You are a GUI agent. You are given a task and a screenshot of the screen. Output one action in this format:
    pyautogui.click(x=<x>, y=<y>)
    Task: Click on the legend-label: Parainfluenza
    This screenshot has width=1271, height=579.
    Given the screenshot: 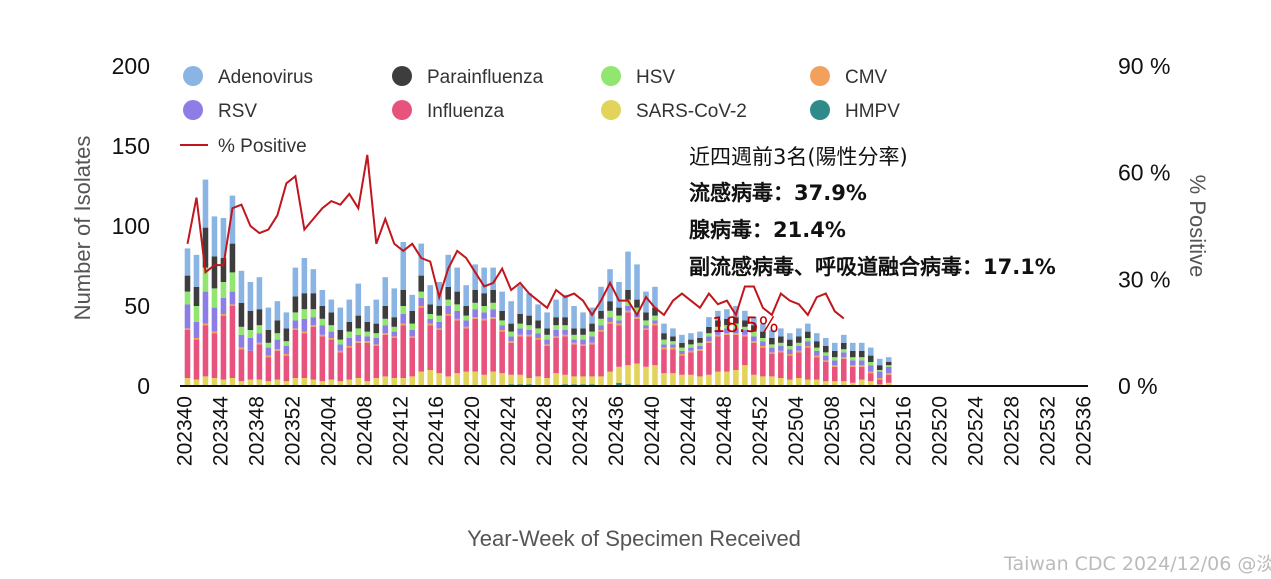 What is the action you would take?
    pyautogui.click(x=485, y=77)
    